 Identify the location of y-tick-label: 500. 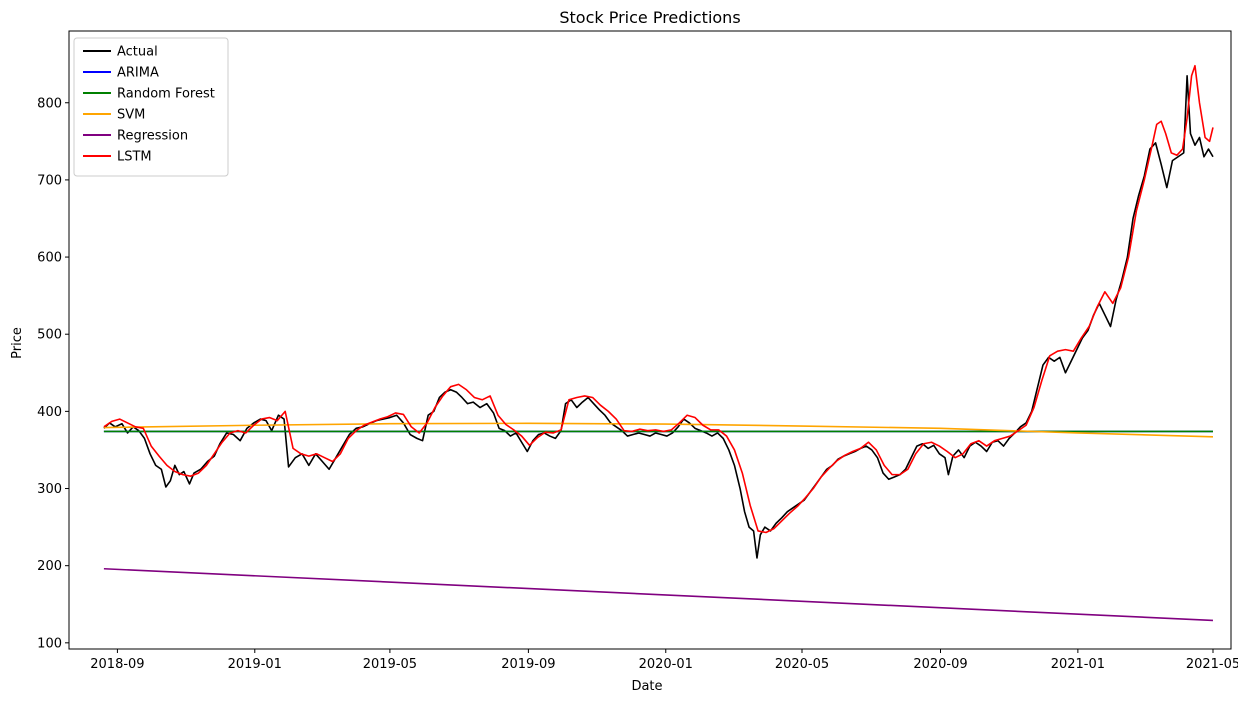
(49, 335).